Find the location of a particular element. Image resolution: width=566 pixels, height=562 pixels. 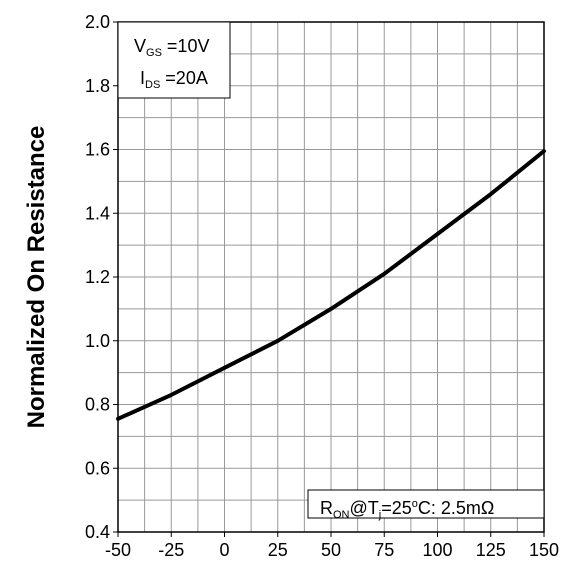

vgs-symbol: V is located at coordinates (140, 46).